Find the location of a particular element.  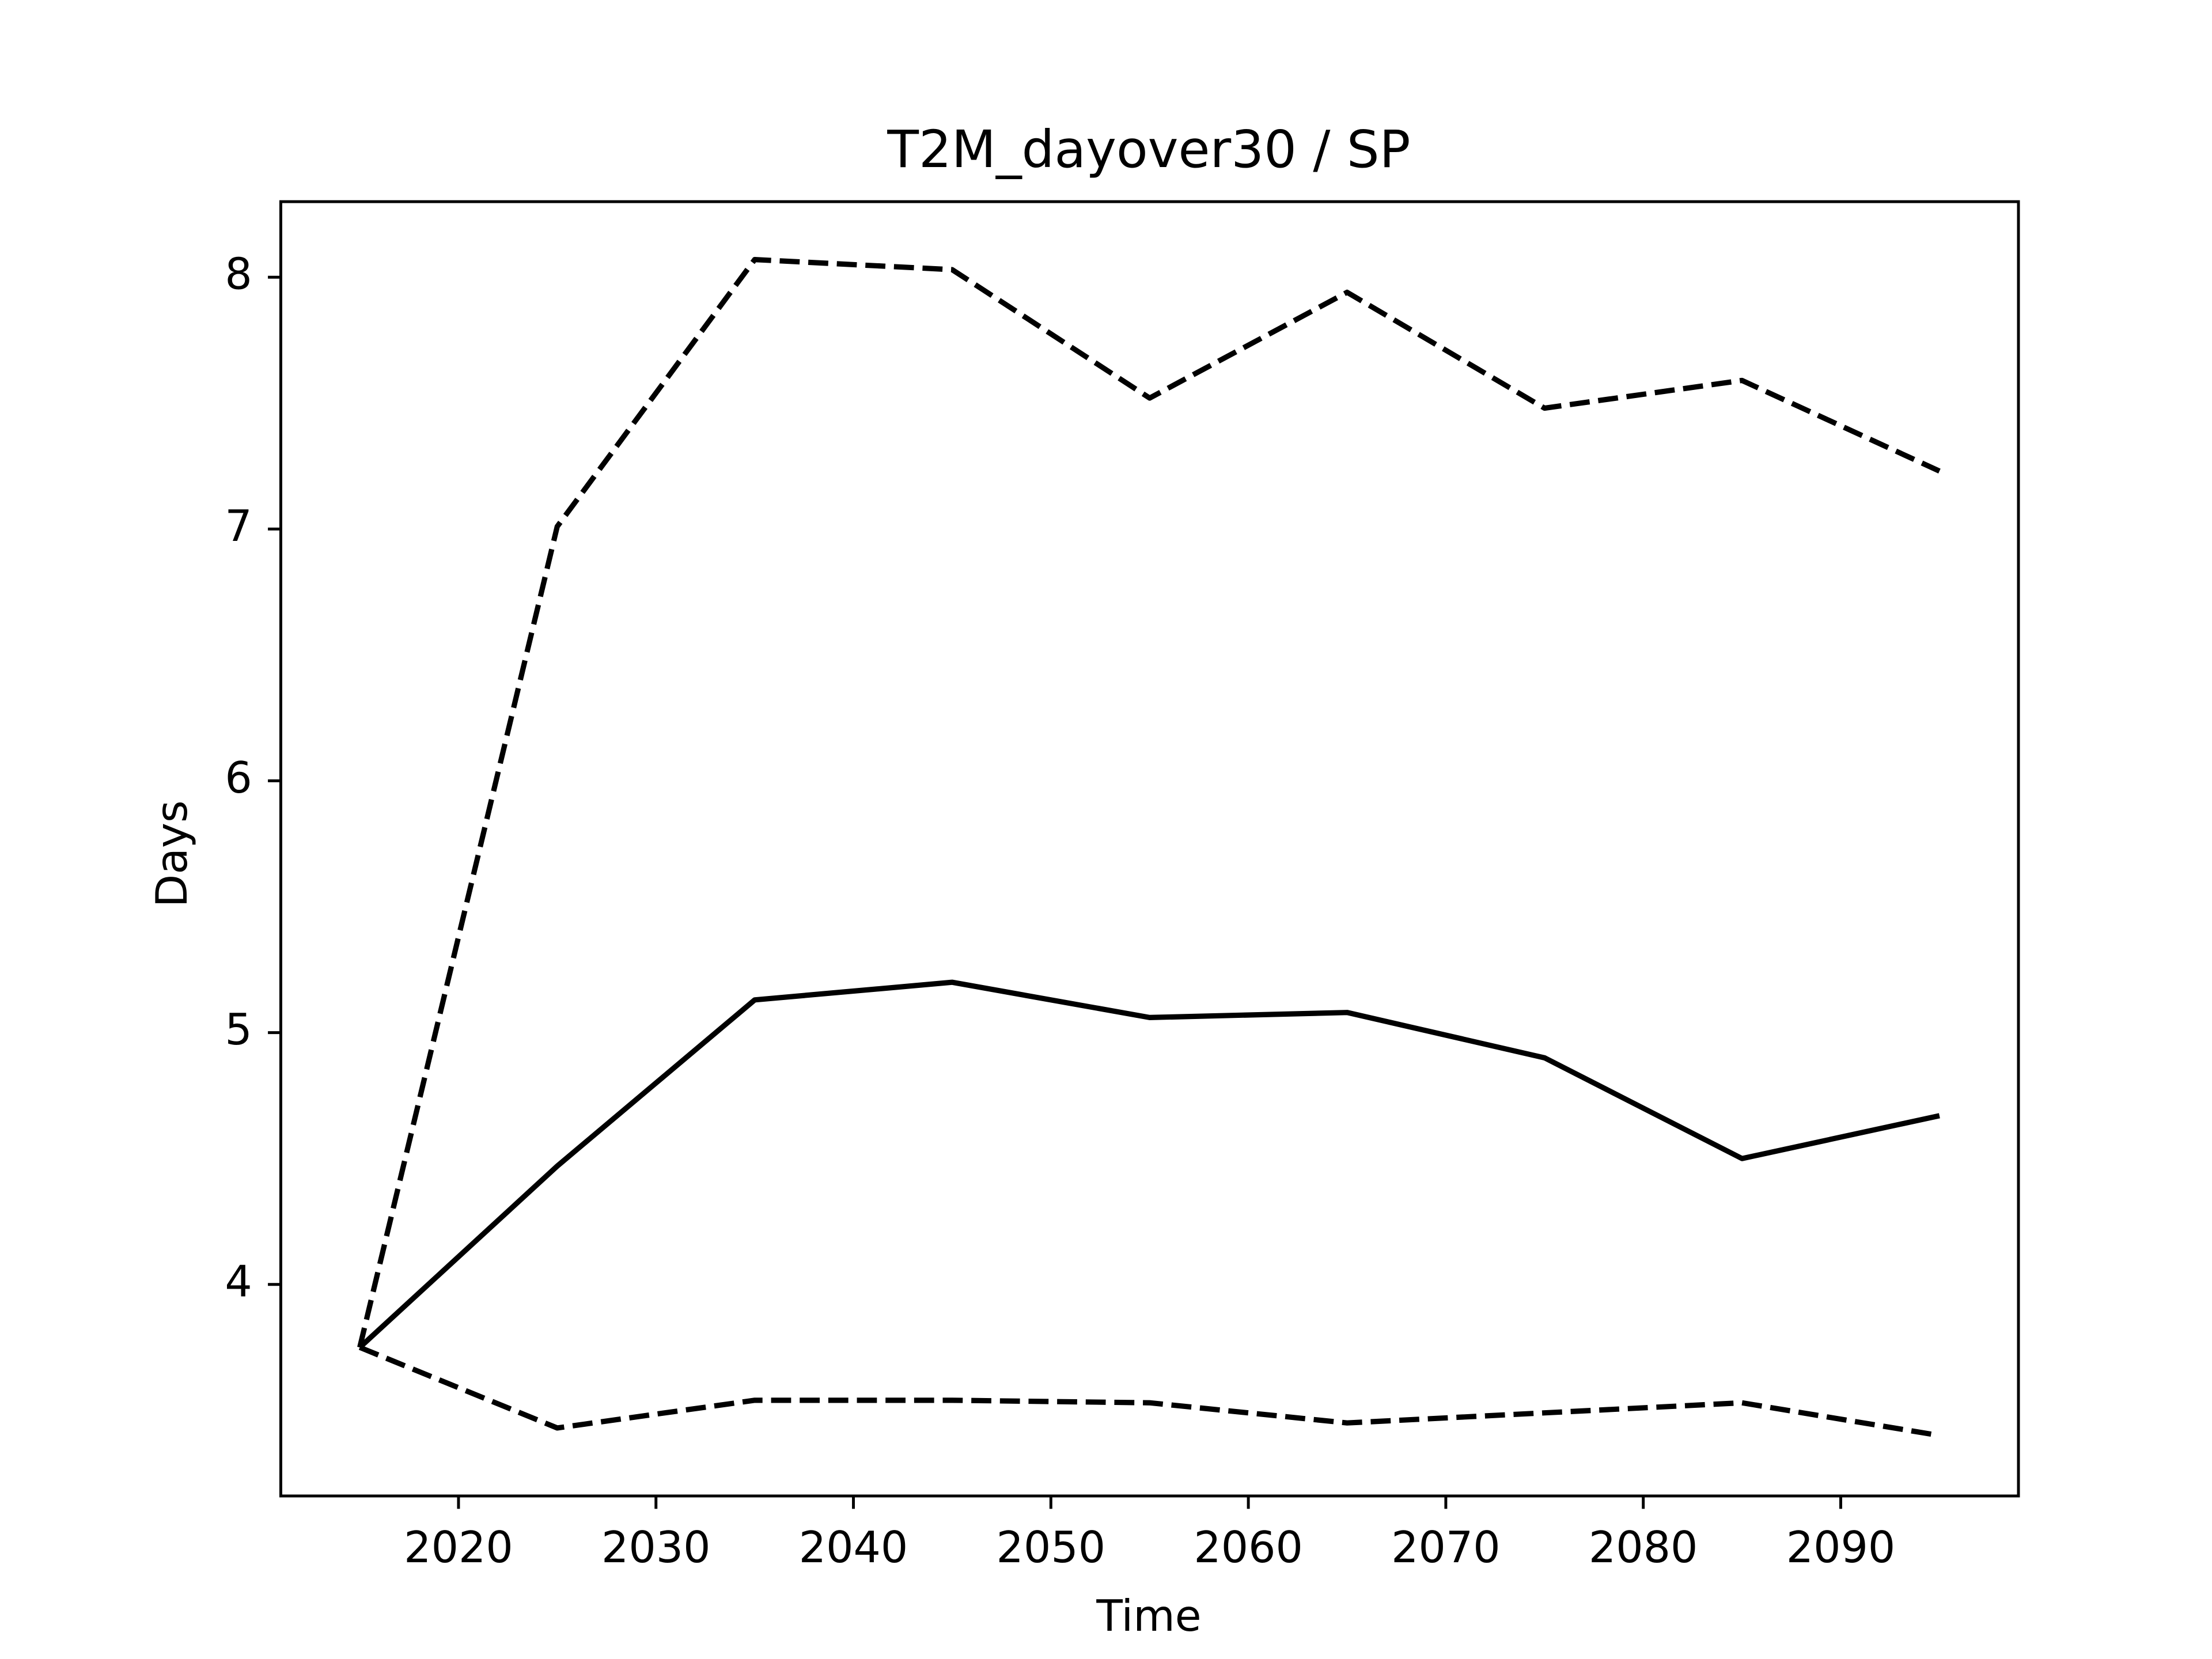

line-series is located at coordinates (1149, 1391).